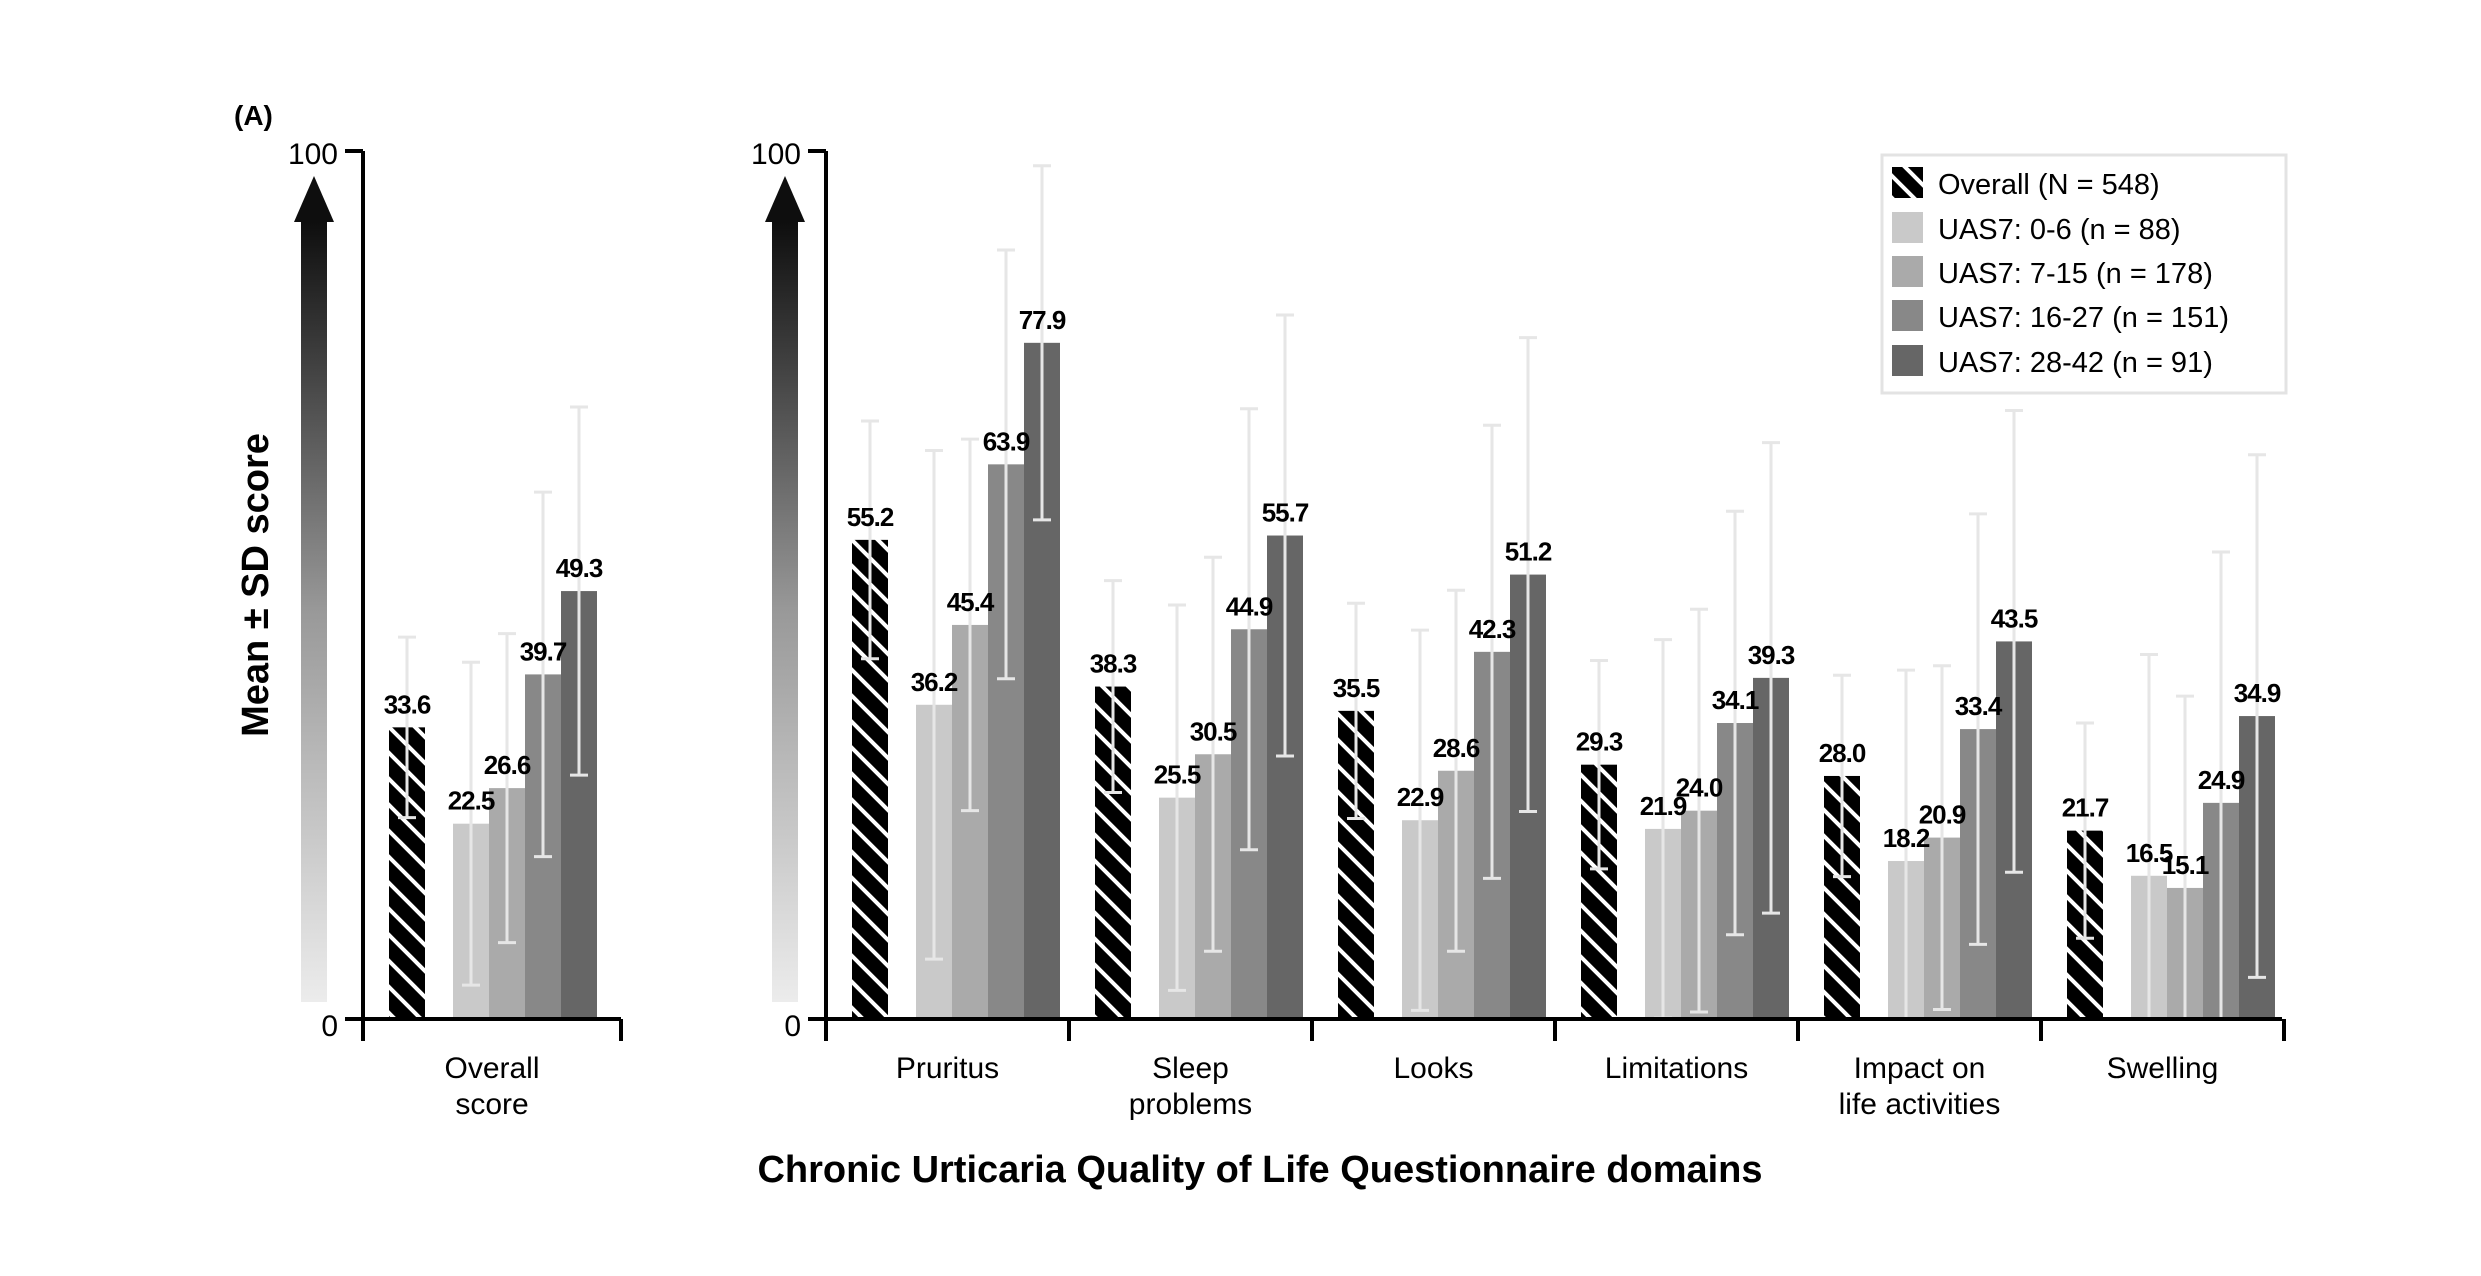 The image size is (2481, 1276). Describe the element at coordinates (1456, 748) in the screenshot. I see `data-label: 28.6` at that location.